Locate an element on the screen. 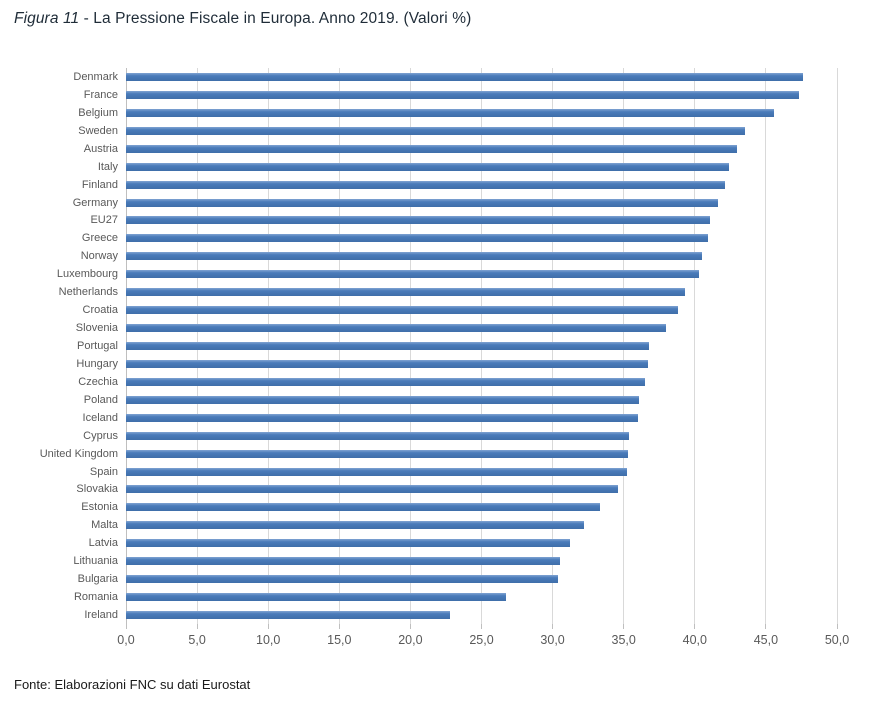  country-label: Italy is located at coordinates (107, 166).